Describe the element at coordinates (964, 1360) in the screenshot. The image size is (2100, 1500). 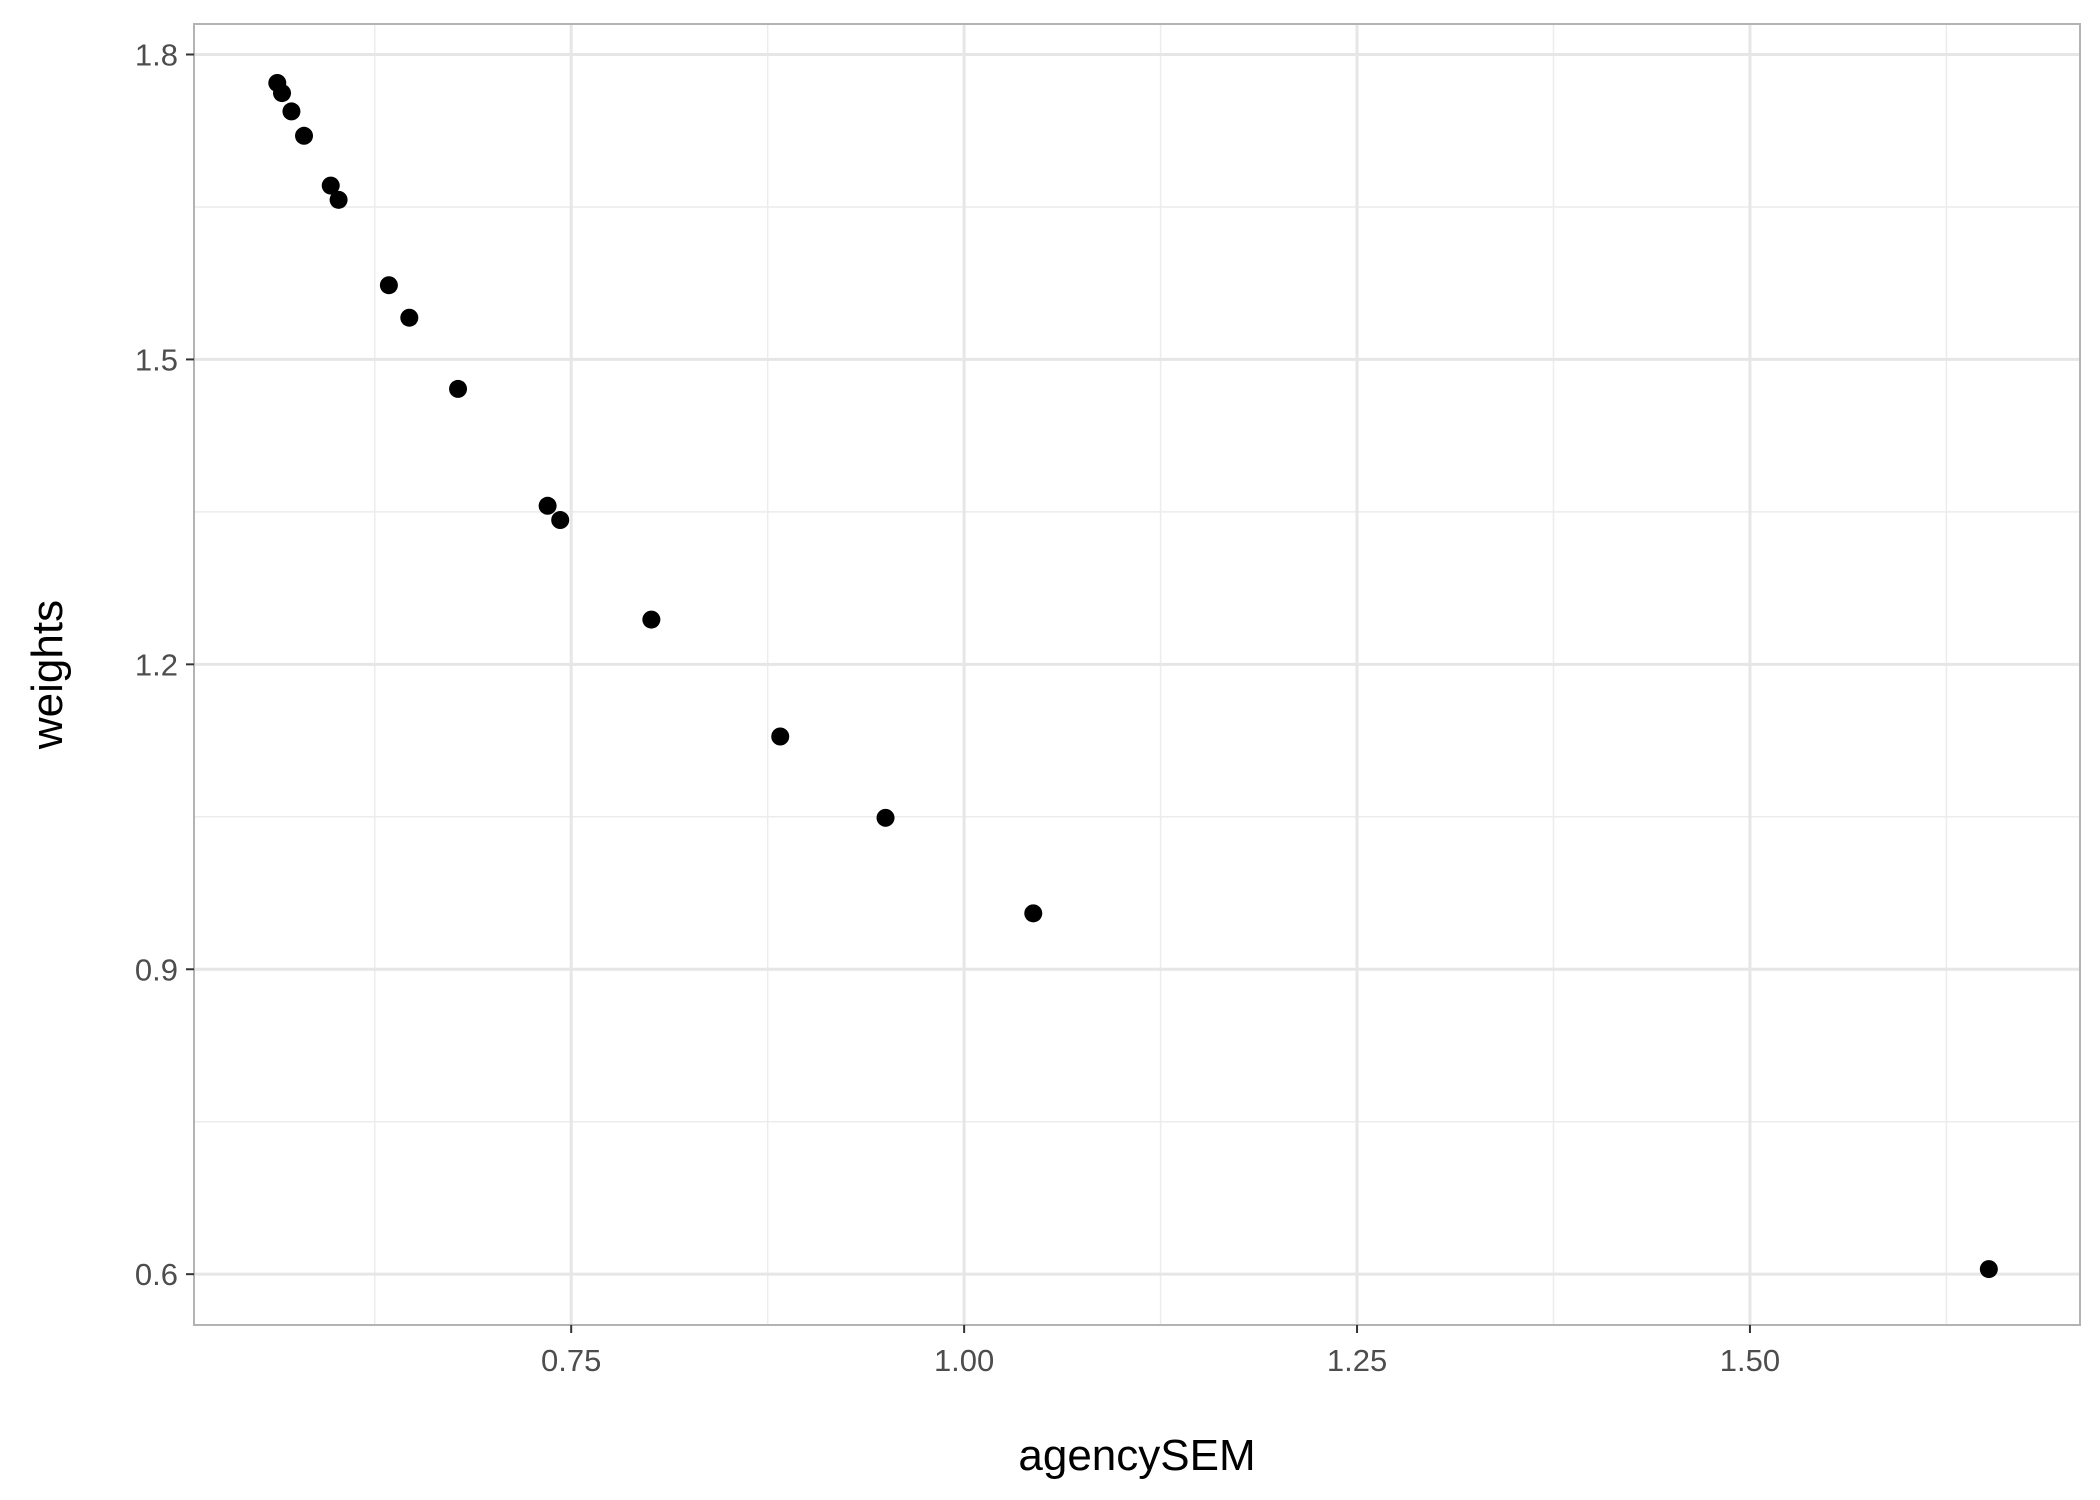
I see `x-tick-label: 1.00` at that location.